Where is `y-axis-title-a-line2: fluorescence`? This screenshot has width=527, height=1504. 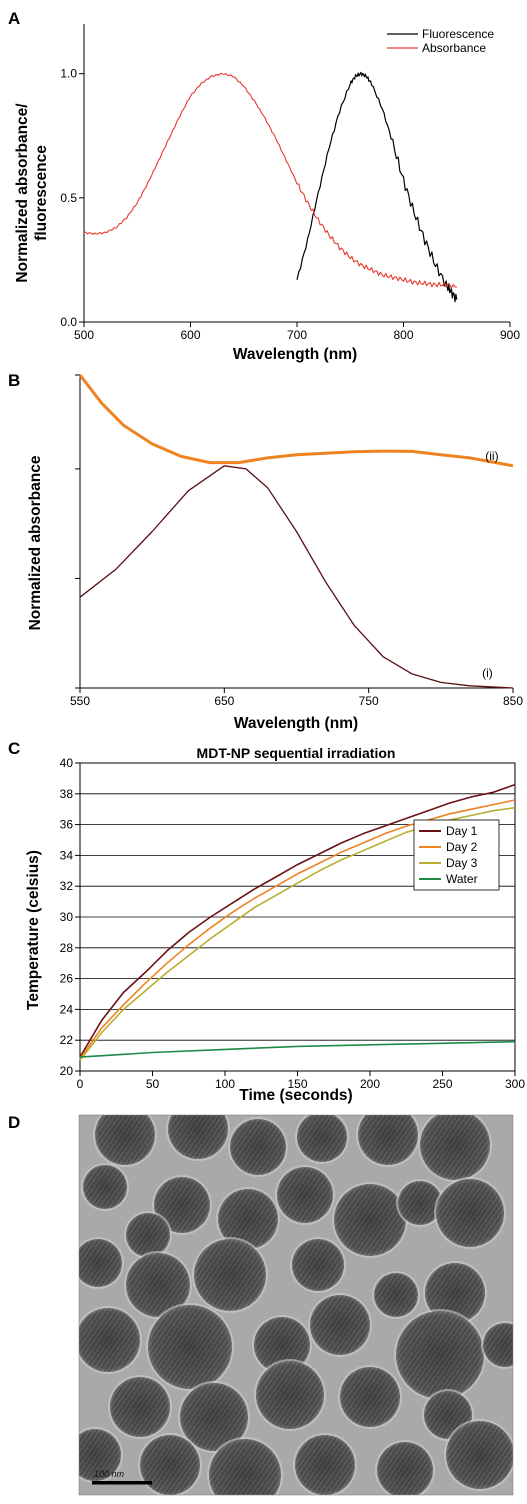 y-axis-title-a-line2: fluorescence is located at coordinates (41, 193).